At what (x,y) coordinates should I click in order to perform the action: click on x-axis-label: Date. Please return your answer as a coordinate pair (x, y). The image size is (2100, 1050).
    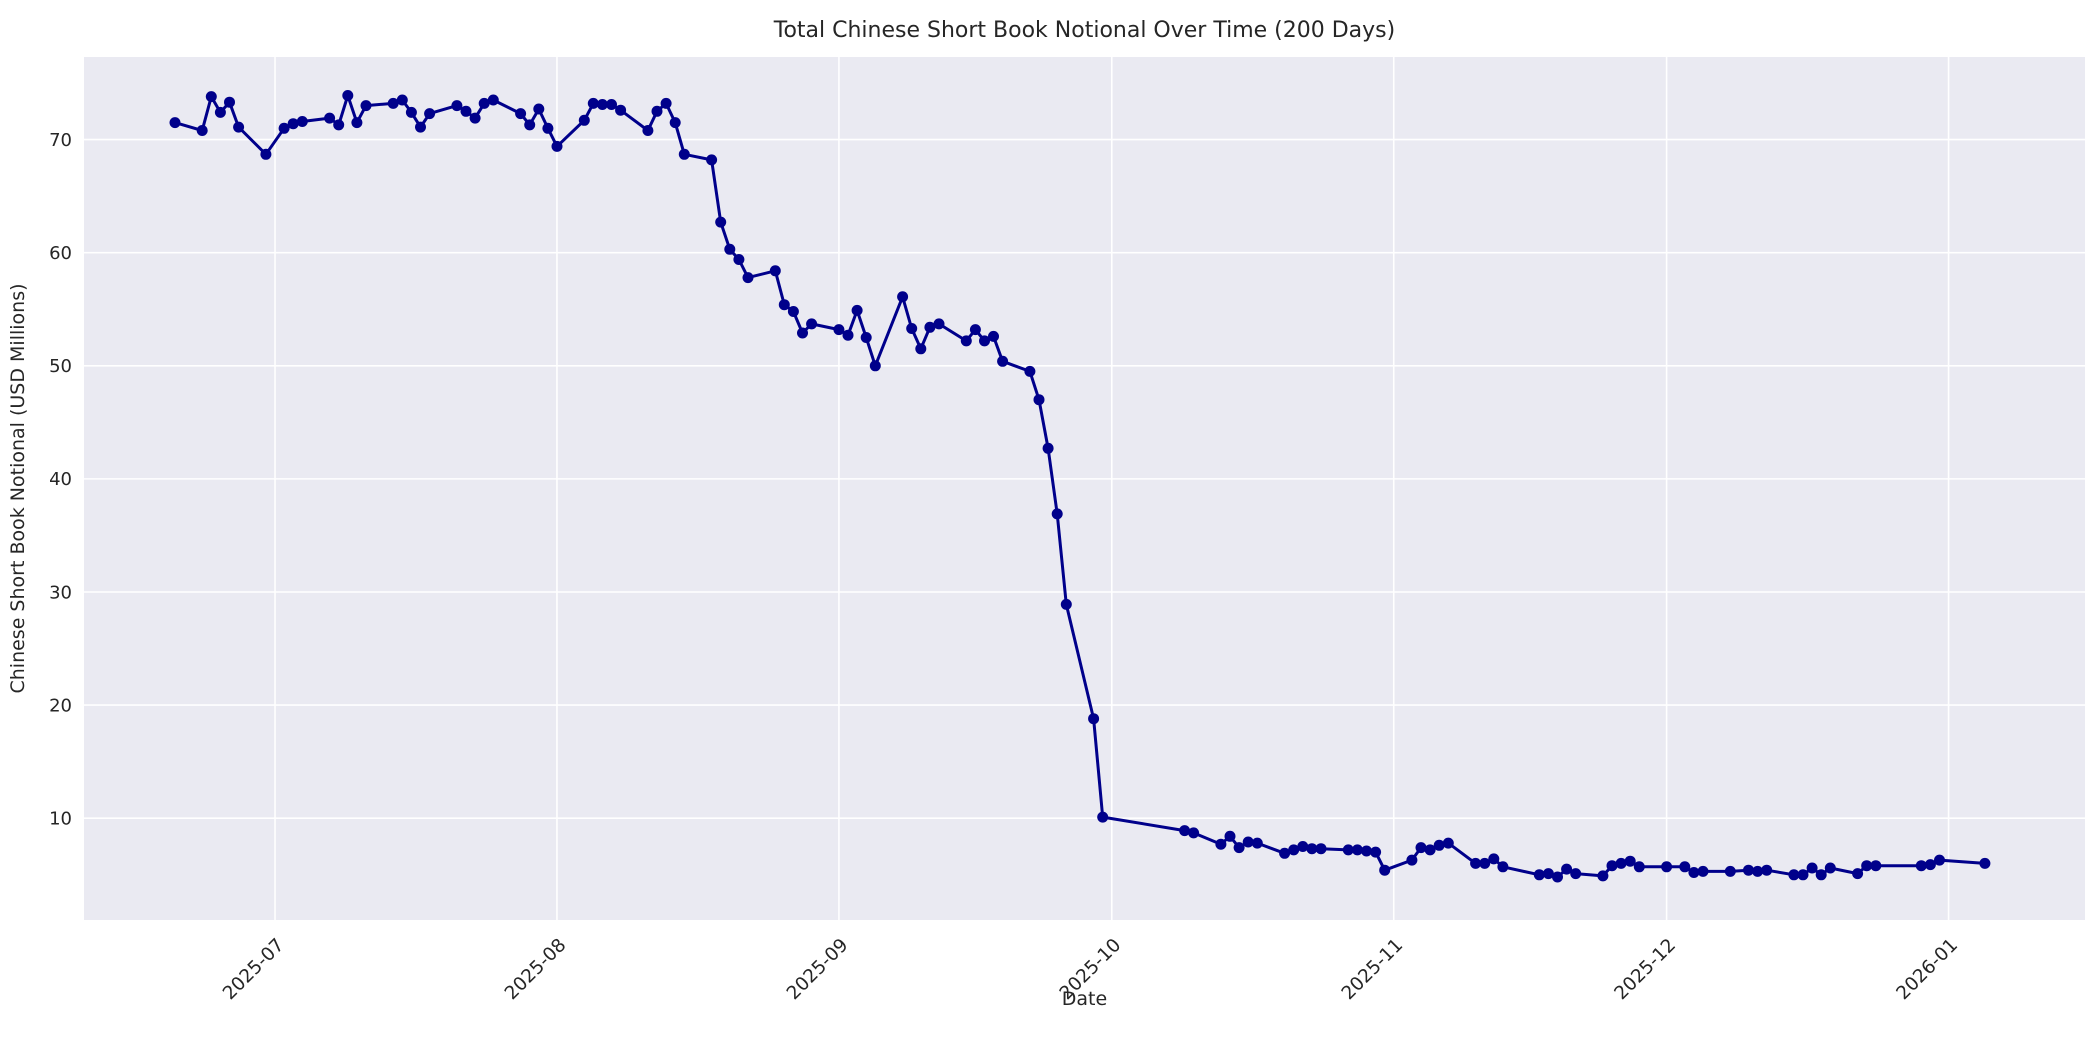
    Looking at the image, I should click on (1084, 999).